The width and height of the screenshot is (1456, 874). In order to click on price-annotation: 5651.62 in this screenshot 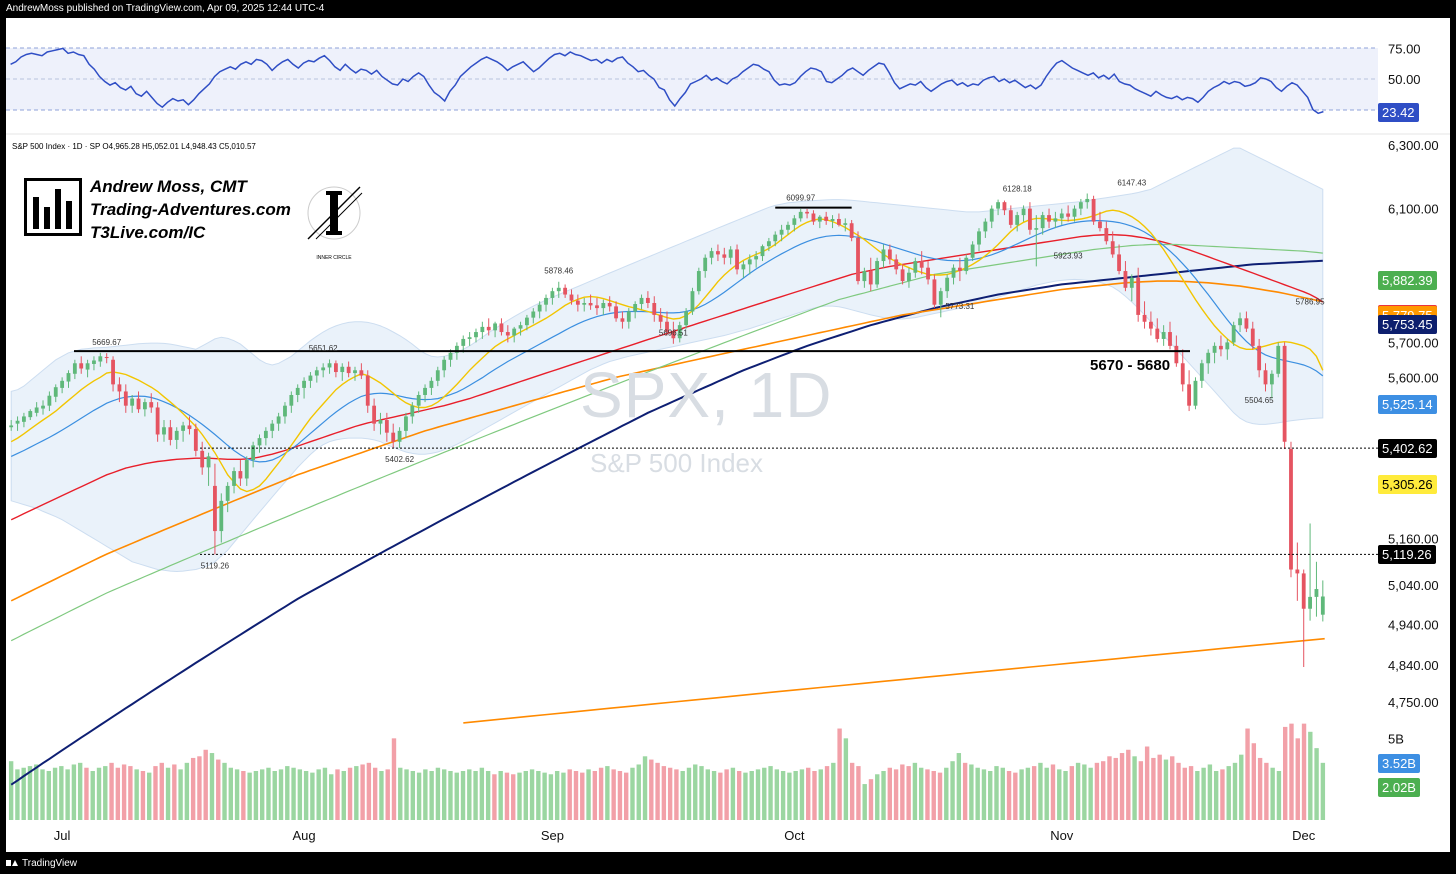, I will do `click(323, 348)`.